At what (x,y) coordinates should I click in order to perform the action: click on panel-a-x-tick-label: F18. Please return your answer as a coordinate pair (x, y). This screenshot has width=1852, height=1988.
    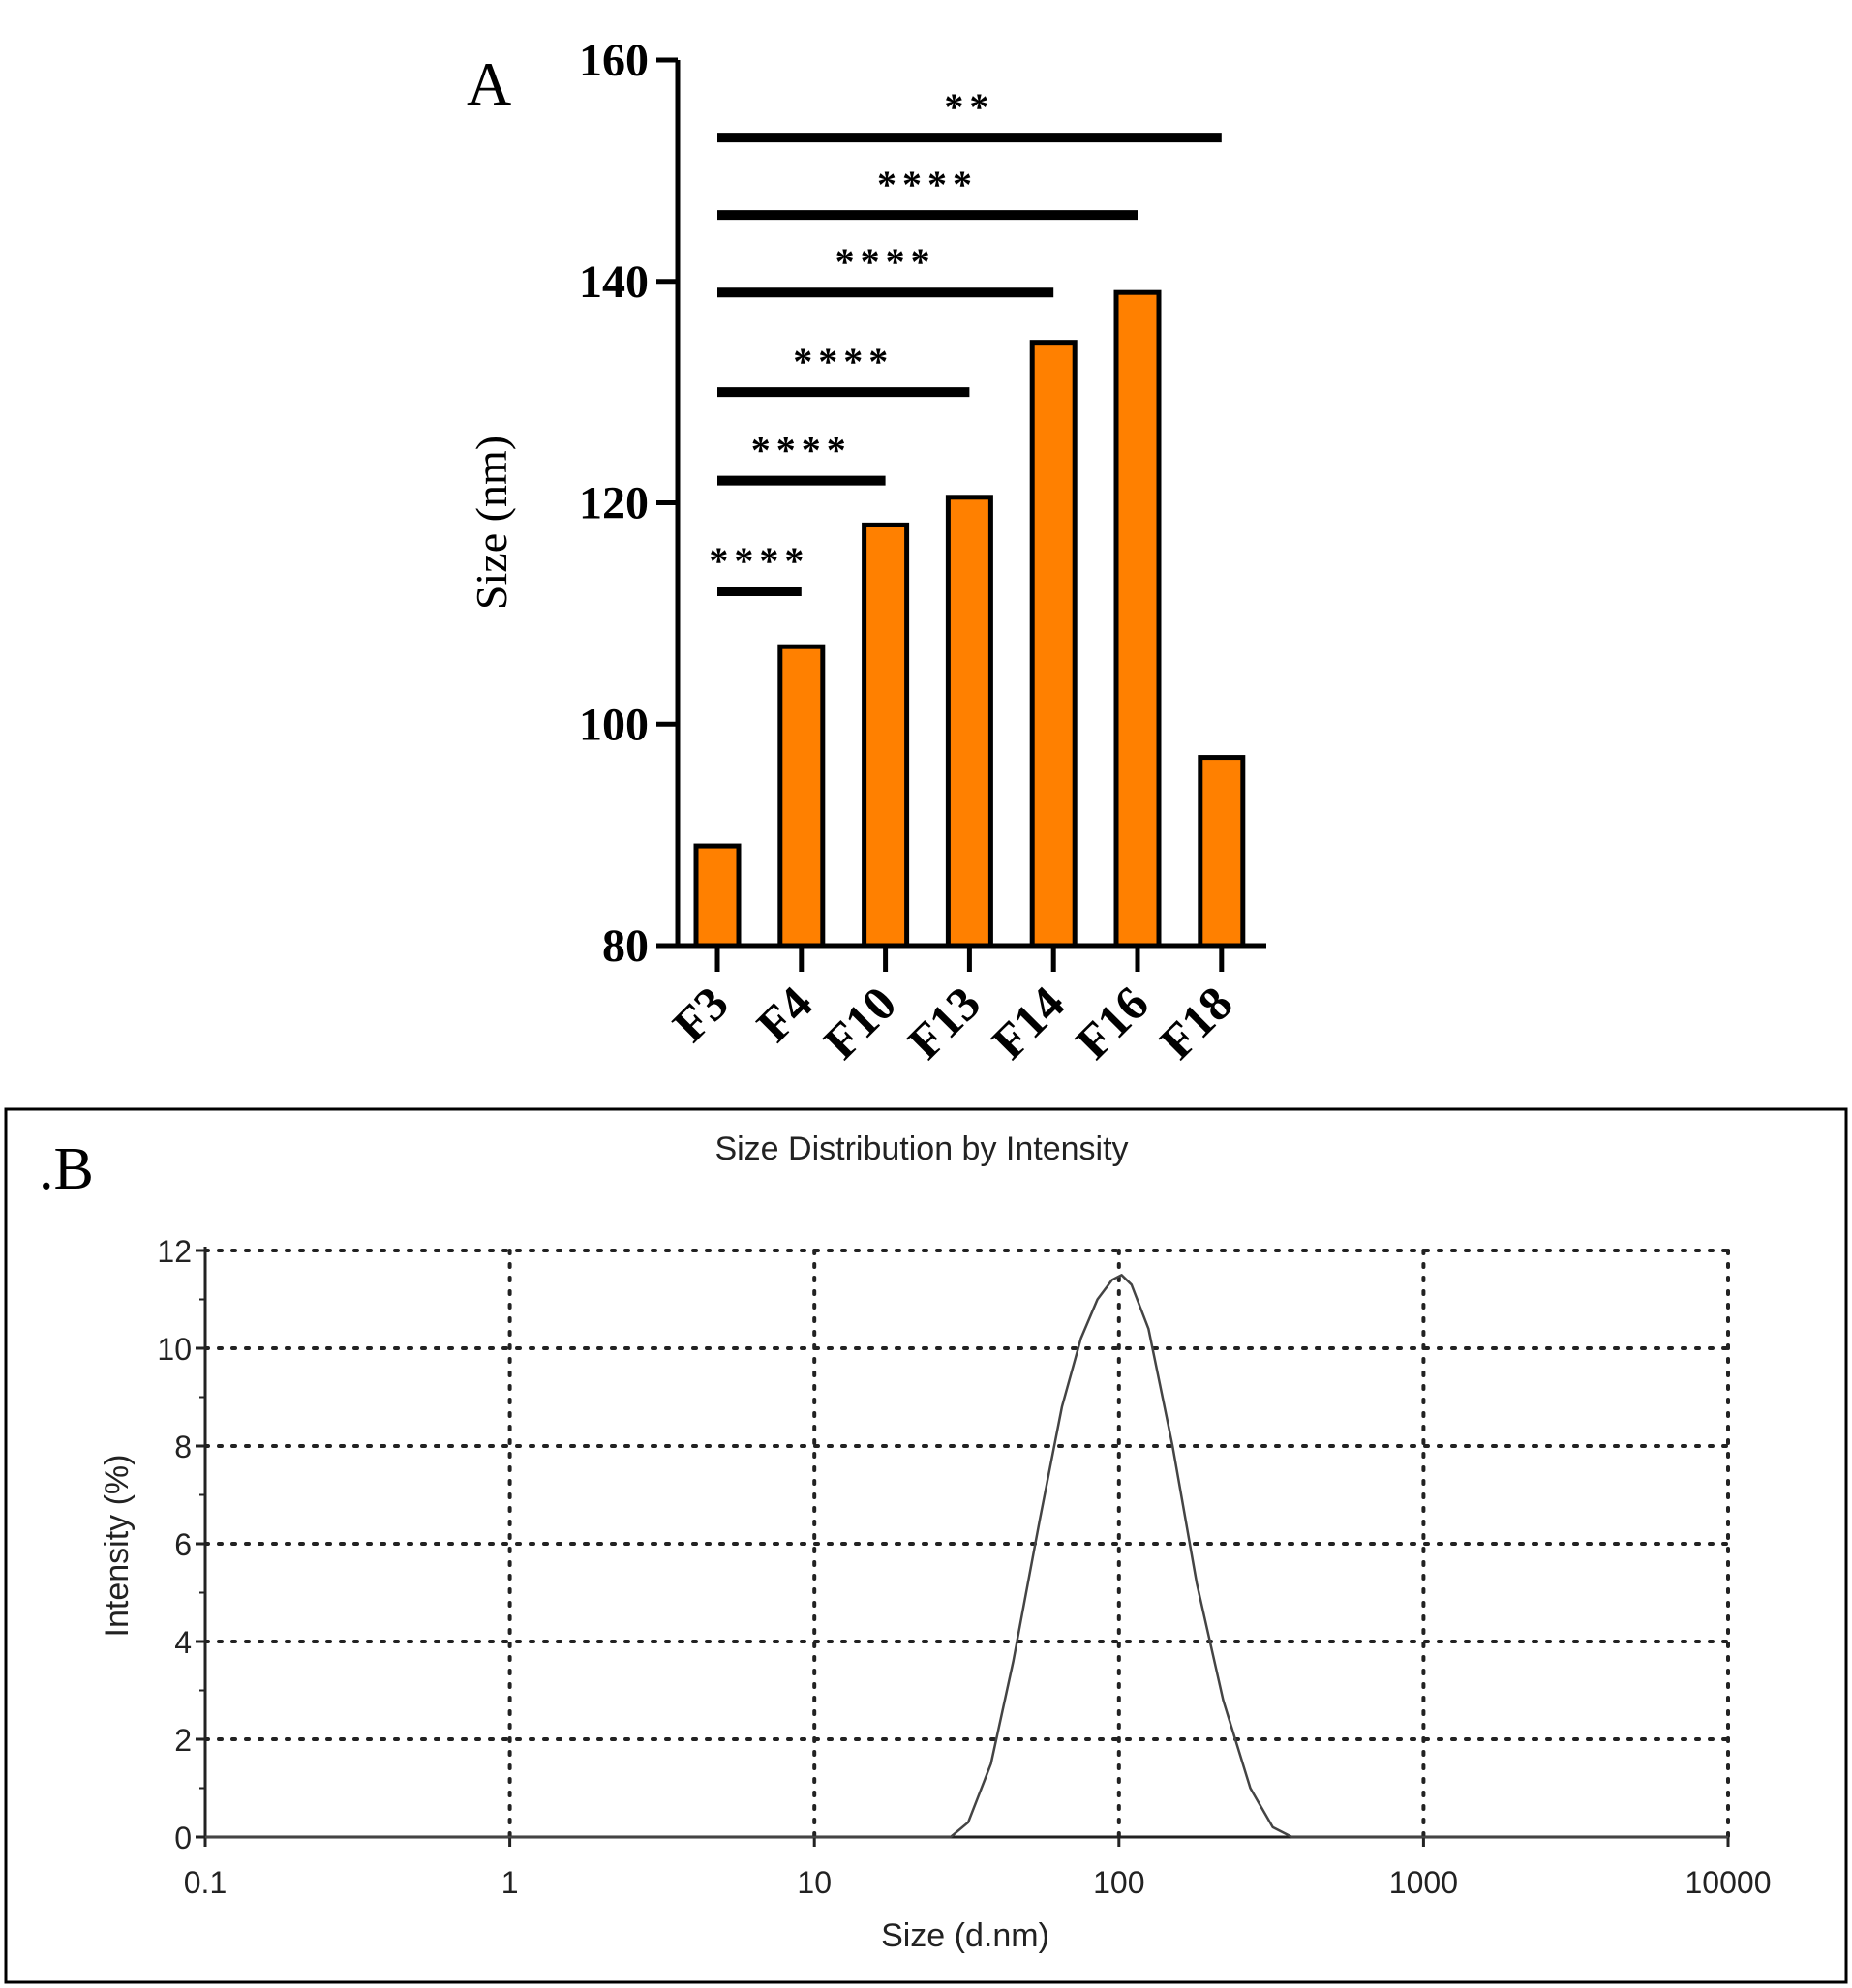
    Looking at the image, I should click on (1196, 1022).